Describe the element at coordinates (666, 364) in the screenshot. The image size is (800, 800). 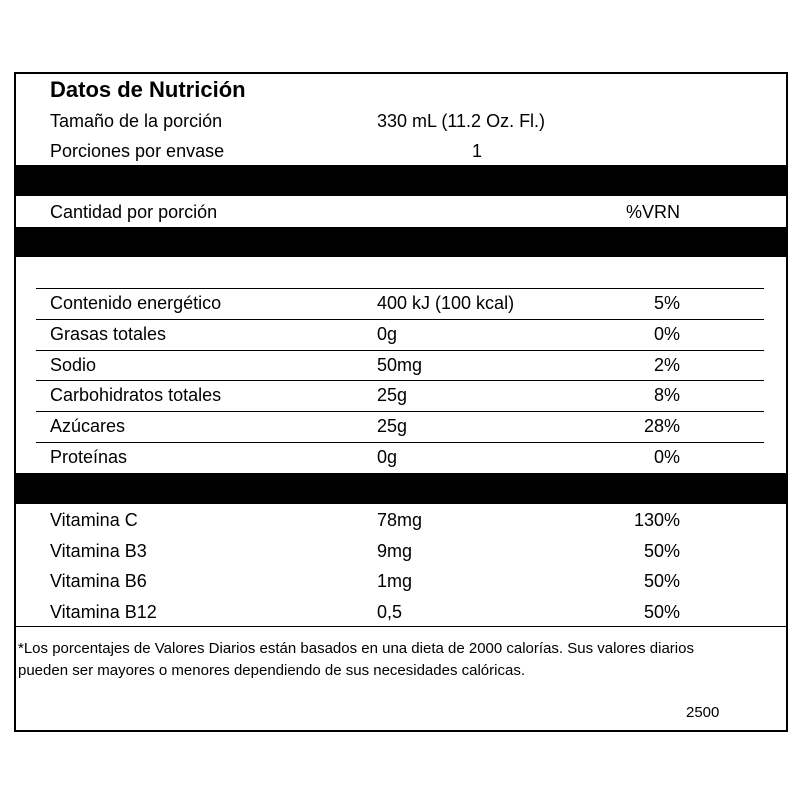
I see `nutrient-pct: 2%` at that location.